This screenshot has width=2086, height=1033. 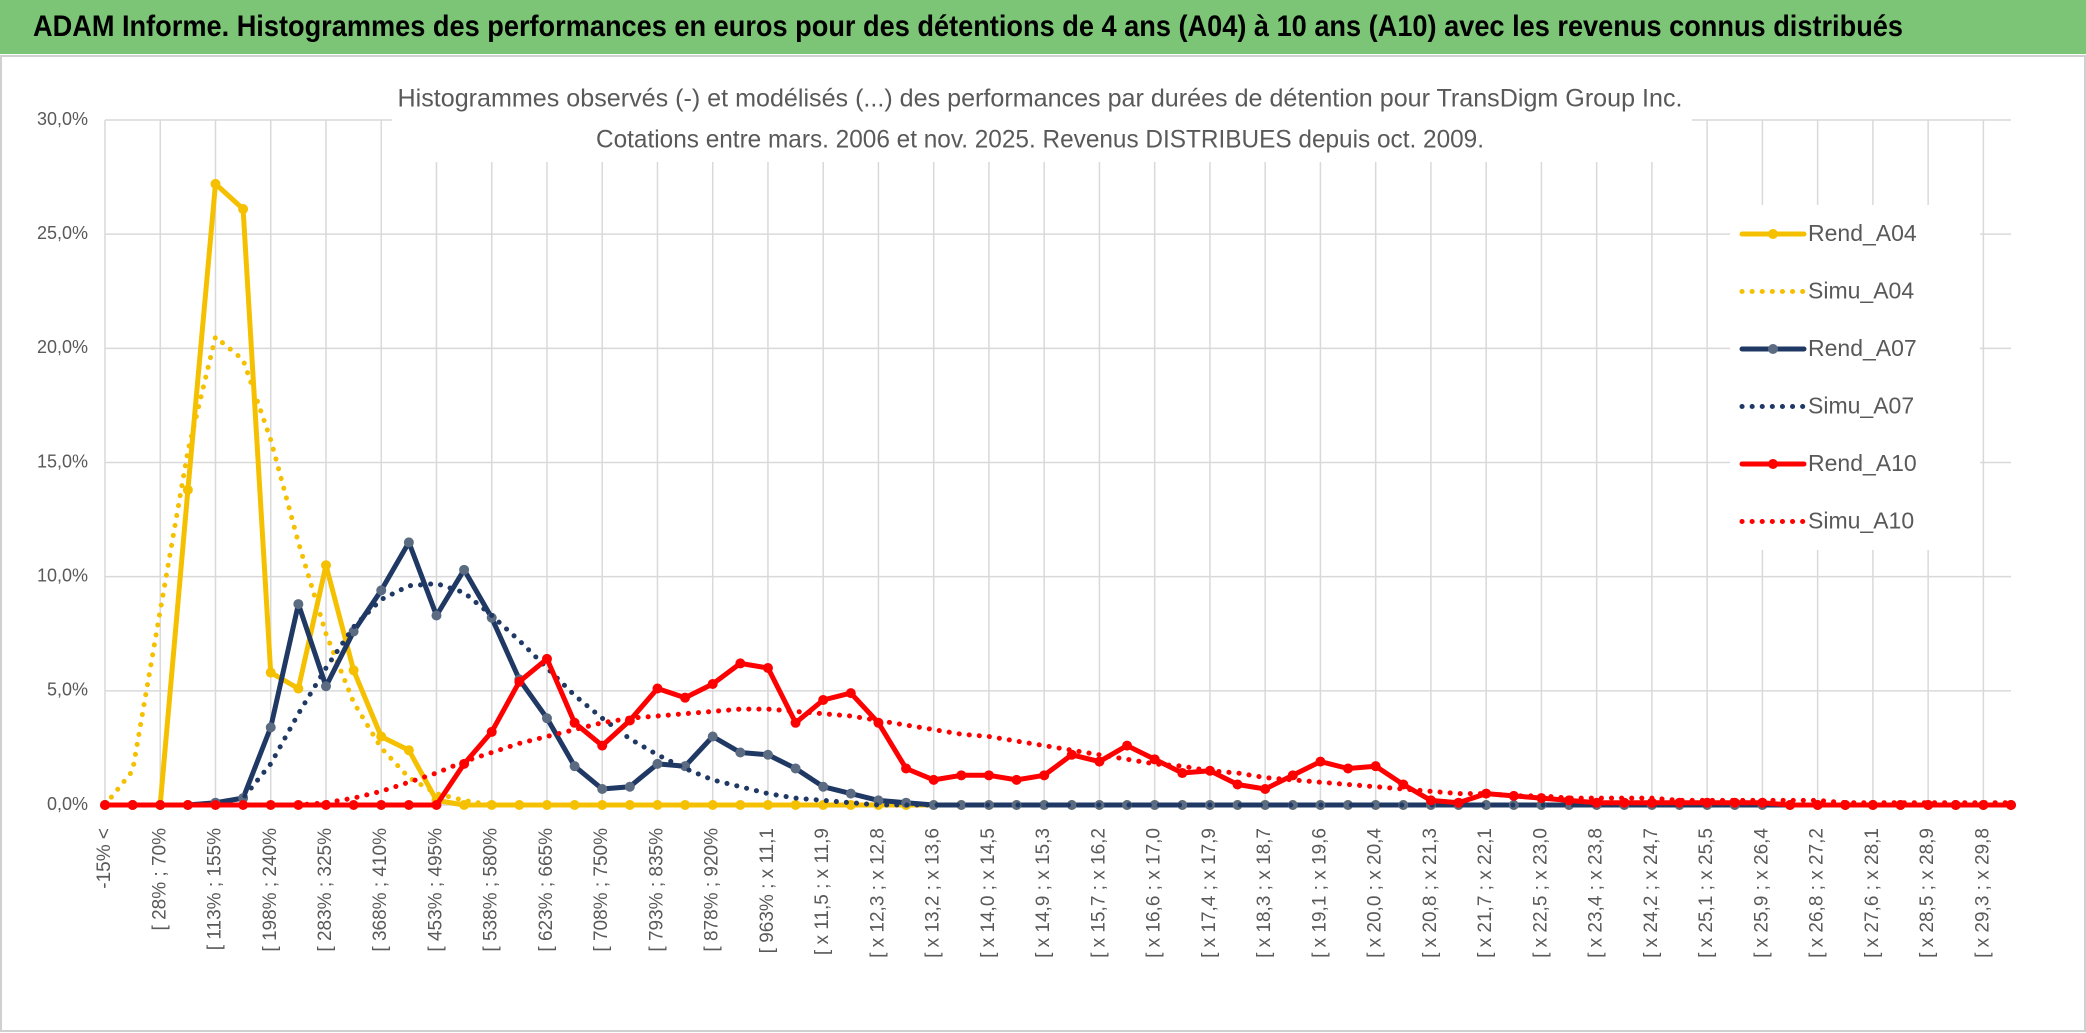 I want to click on x-tick-label: [ x 20,0 ; x 20,4, so click(x=1375, y=893).